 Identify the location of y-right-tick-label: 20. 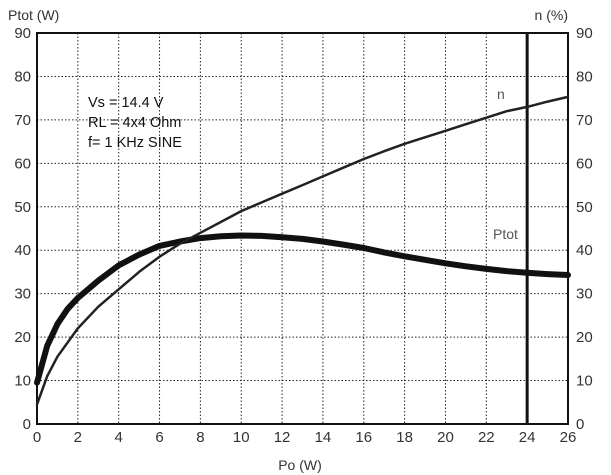
(584, 337).